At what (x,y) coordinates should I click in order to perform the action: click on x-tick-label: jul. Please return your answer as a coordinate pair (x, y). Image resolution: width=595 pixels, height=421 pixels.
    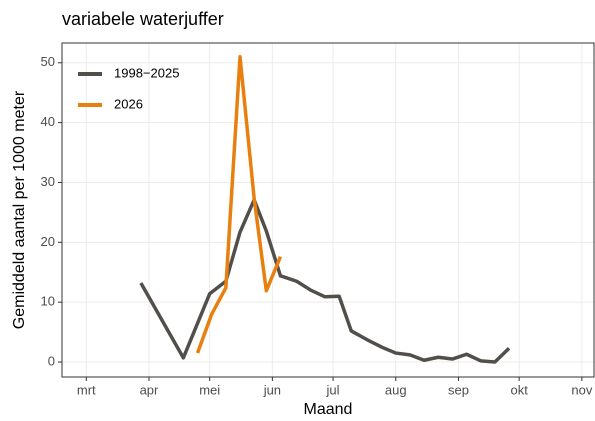
    Looking at the image, I should click on (333, 389).